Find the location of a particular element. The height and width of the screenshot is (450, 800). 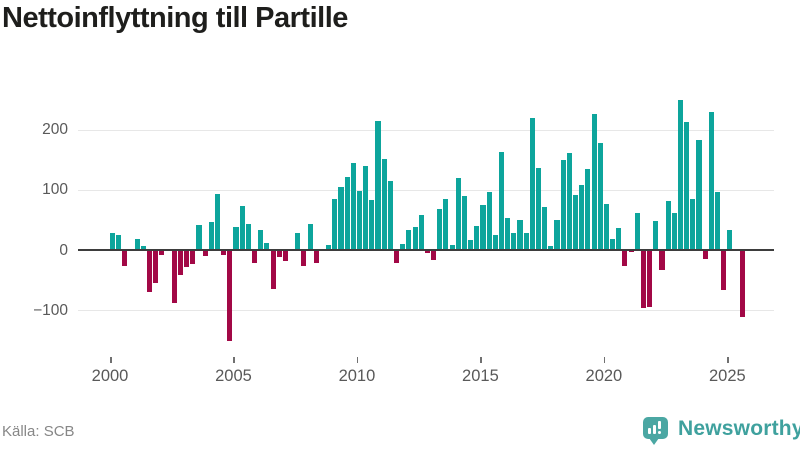

zero-line is located at coordinates (426, 250).